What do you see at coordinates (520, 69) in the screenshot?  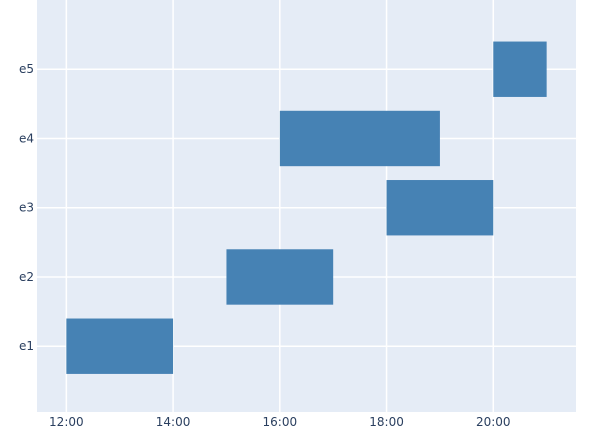 I see `bar-e5` at bounding box center [520, 69].